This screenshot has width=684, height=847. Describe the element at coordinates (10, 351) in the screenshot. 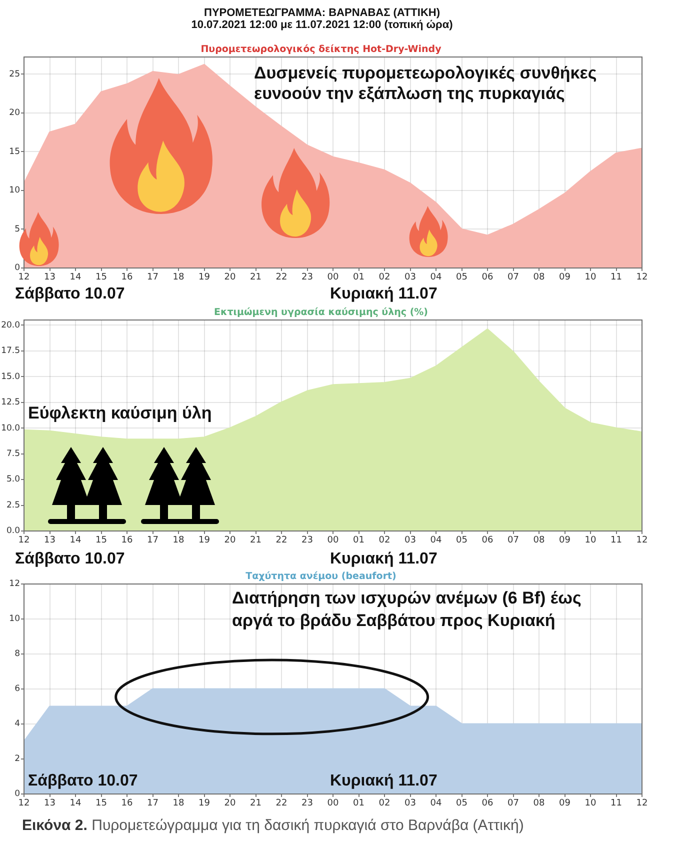

I see `y-tick-label: 17.5` at that location.